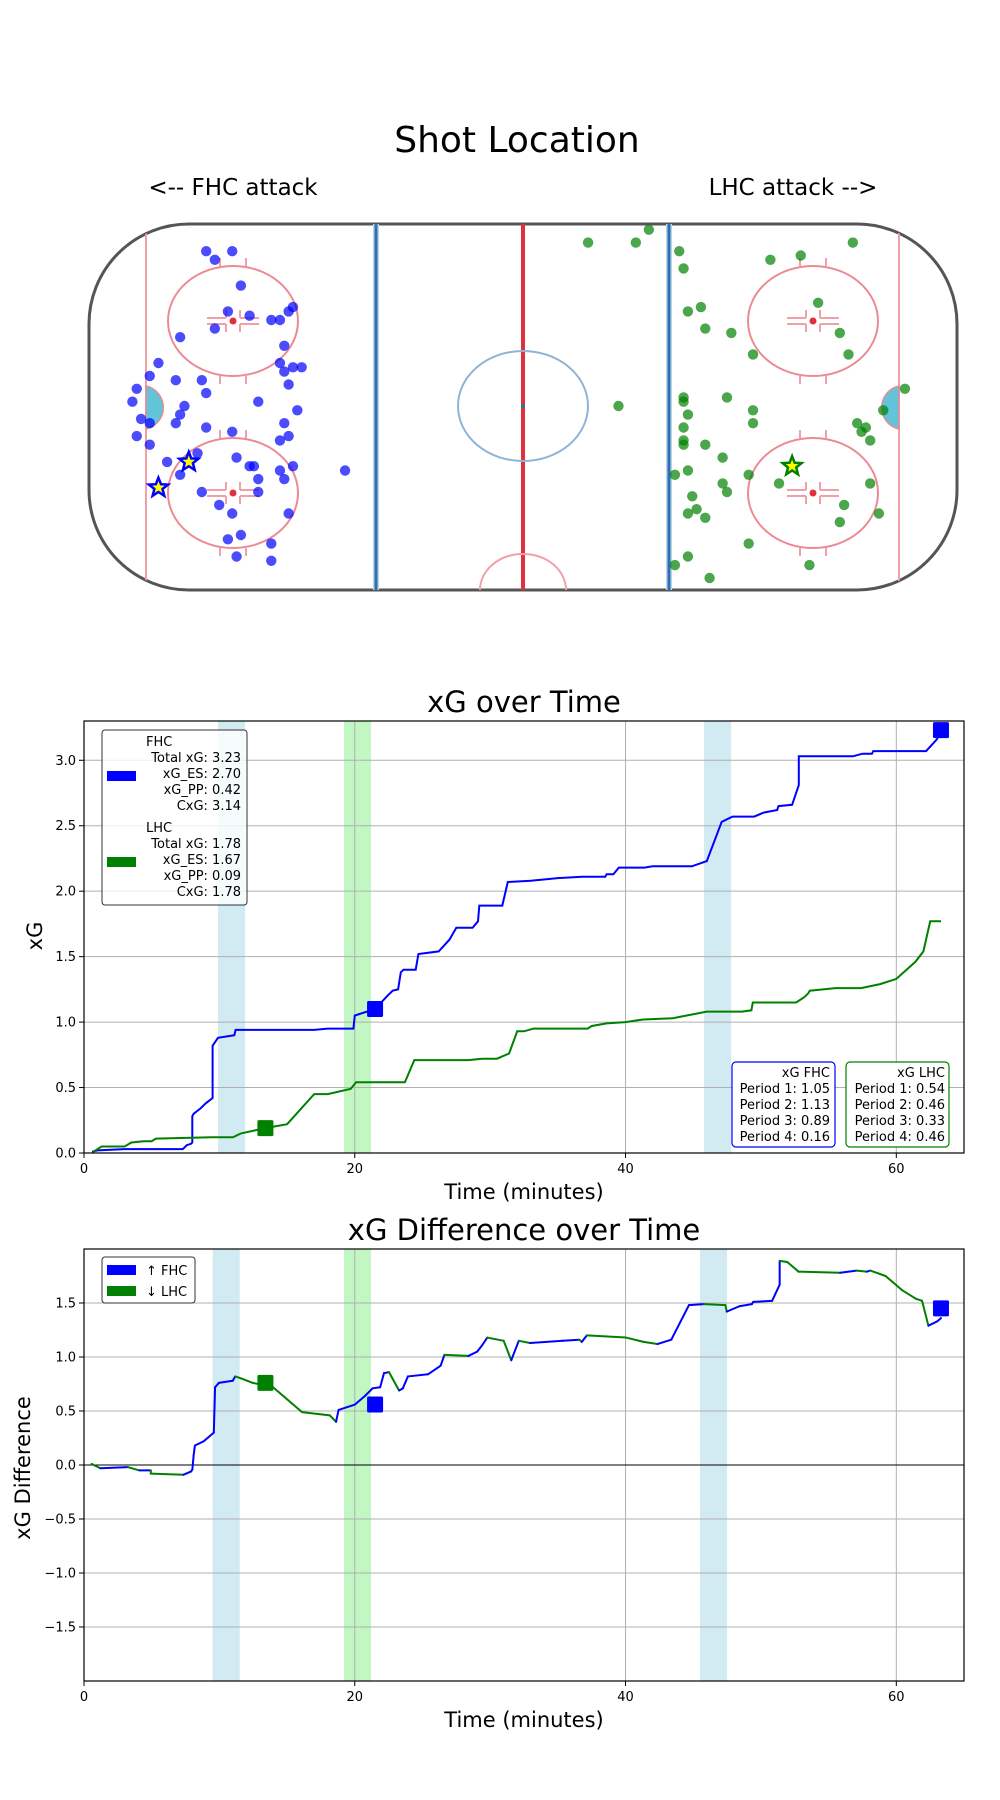 Image resolution: width=1000 pixels, height=1800 pixels. What do you see at coordinates (159, 828) in the screenshot?
I see `legend-lhc-team: LHC` at bounding box center [159, 828].